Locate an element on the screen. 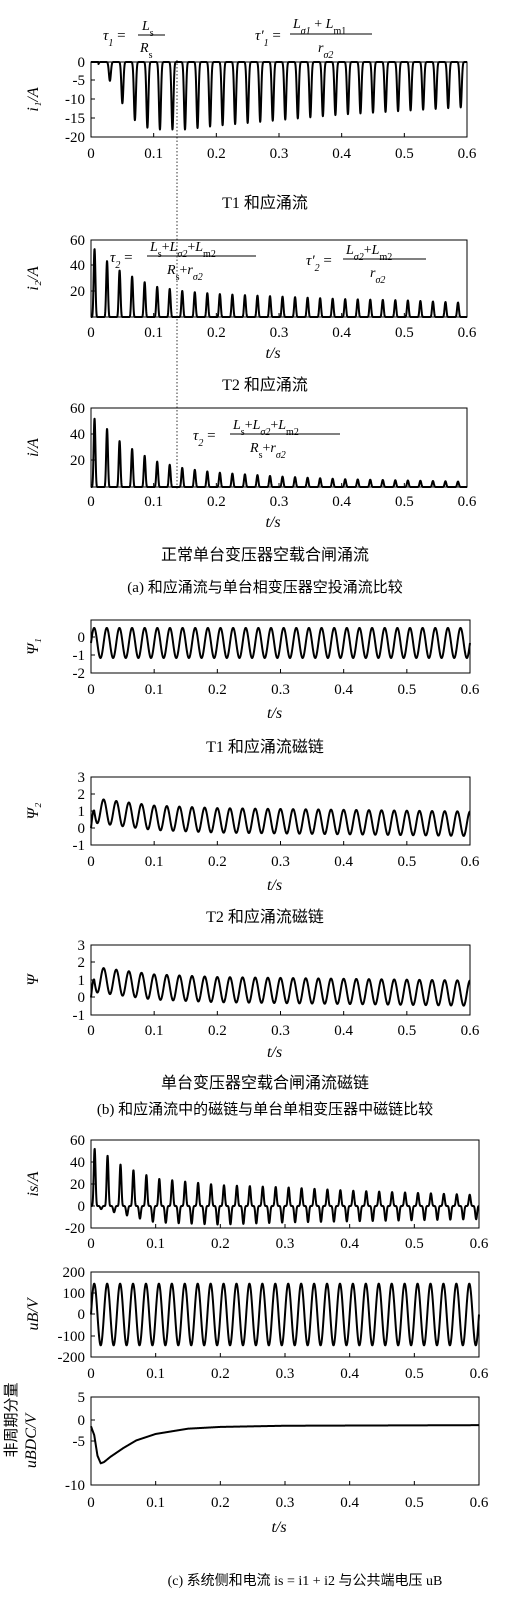 Image resolution: width=530 pixels, height=1598 pixels. y-tick-label: 200 is located at coordinates (74, 1273).